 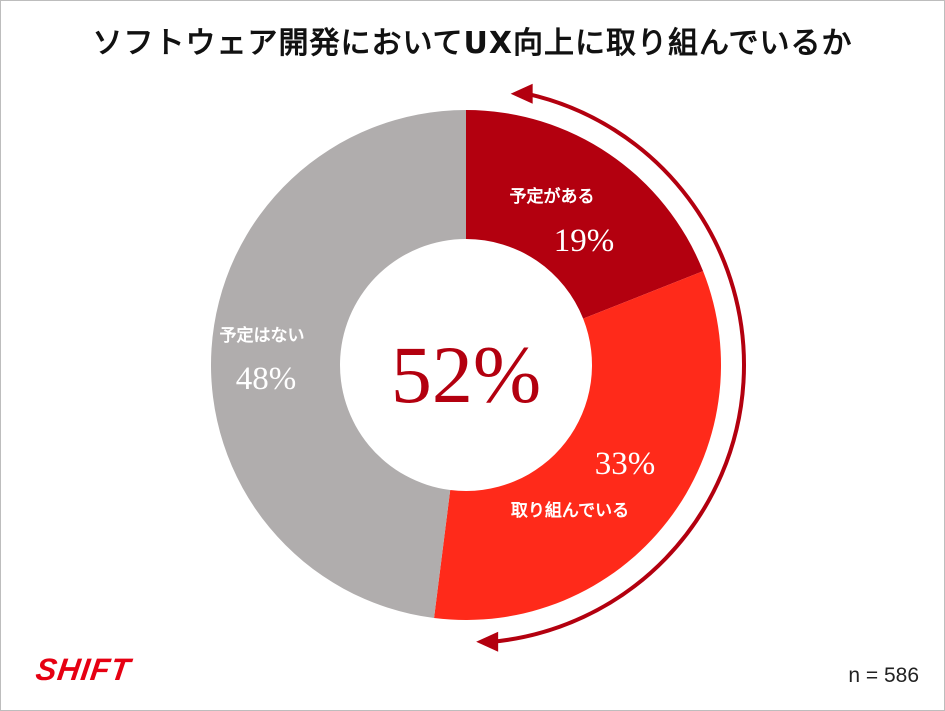 I want to click on center-total-label: 52%, so click(x=466, y=374).